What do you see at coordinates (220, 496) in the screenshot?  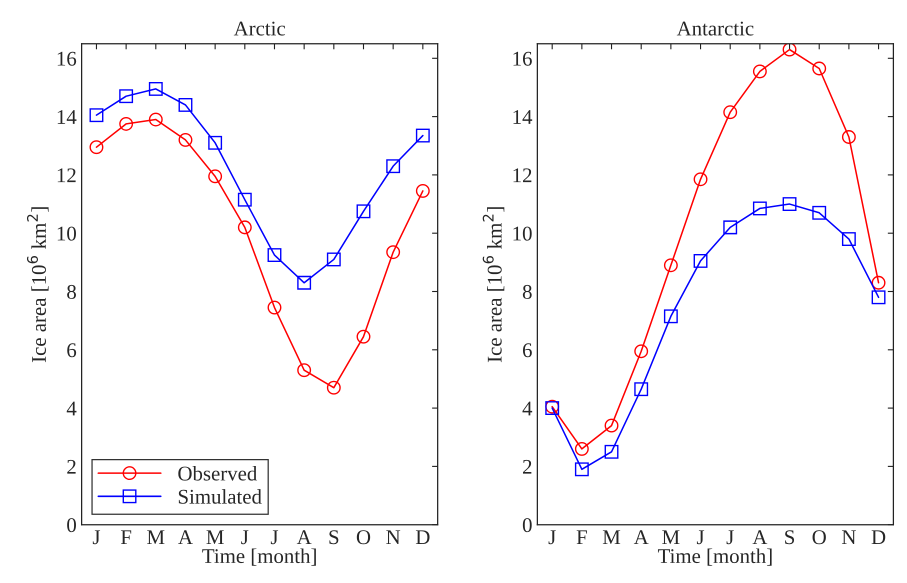 I see `legend-label: Simulated` at bounding box center [220, 496].